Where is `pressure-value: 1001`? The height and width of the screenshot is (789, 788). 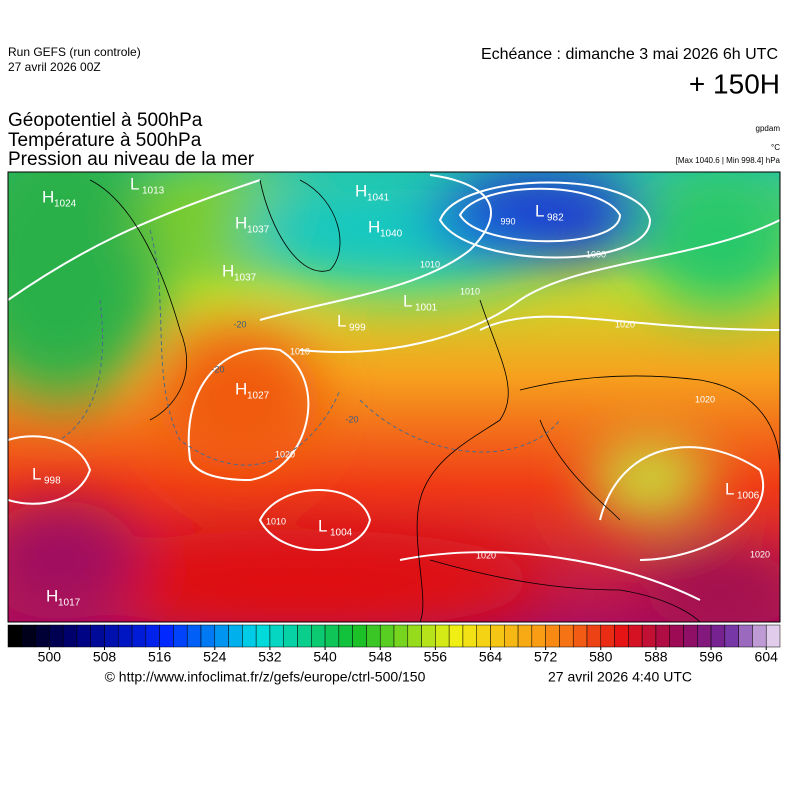 pressure-value: 1001 is located at coordinates (426, 308).